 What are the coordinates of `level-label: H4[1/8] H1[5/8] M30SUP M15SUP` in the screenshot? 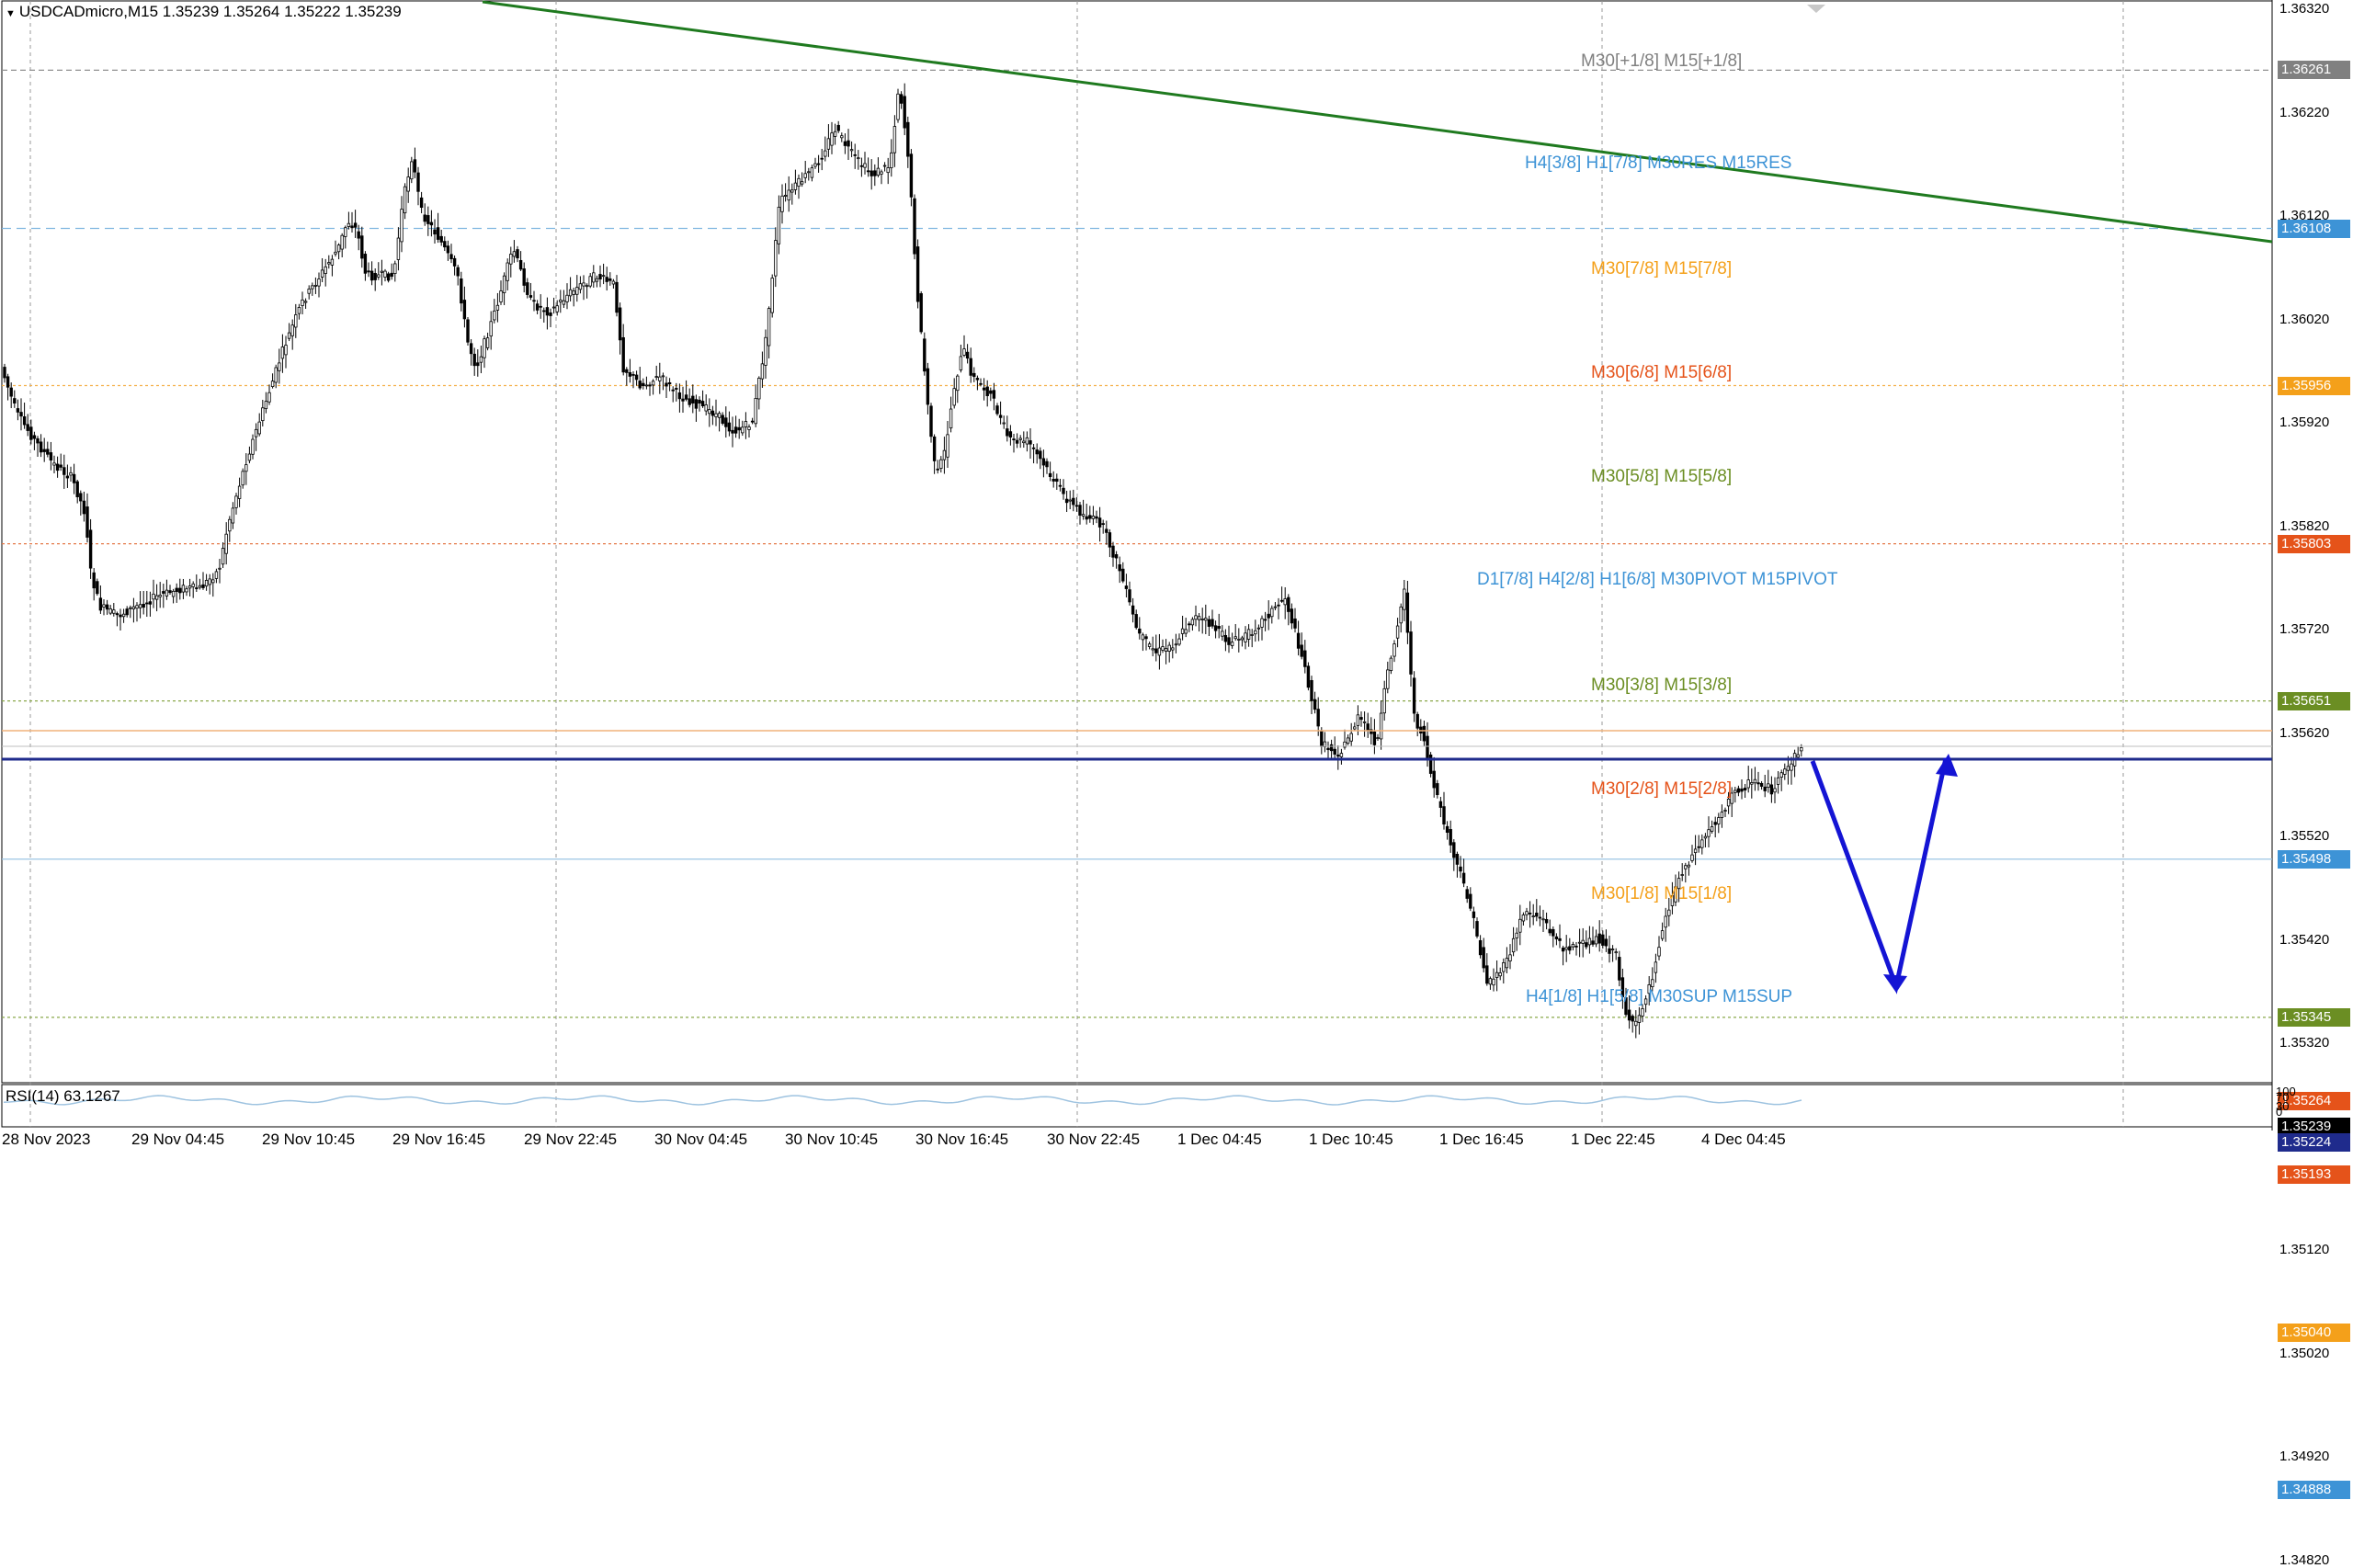 It's located at (1659, 997).